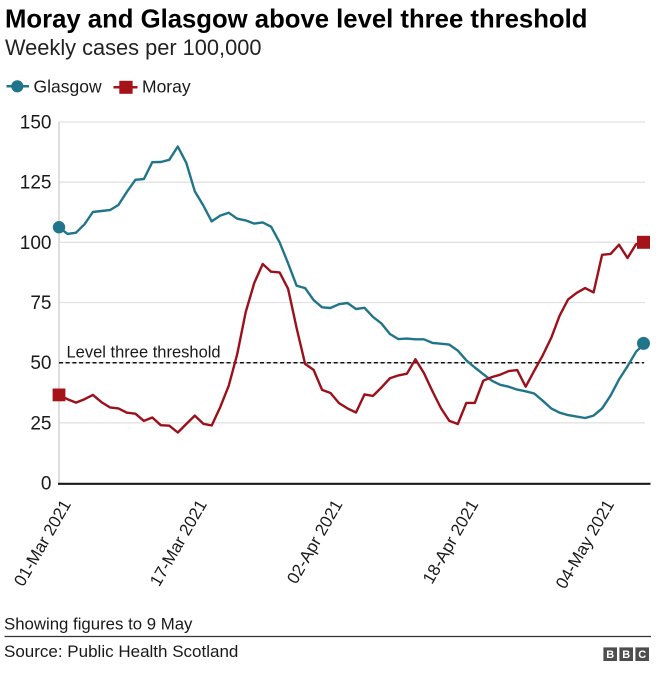 This screenshot has width=660, height=674. What do you see at coordinates (36, 183) in the screenshot?
I see `svg-text: 125` at bounding box center [36, 183].